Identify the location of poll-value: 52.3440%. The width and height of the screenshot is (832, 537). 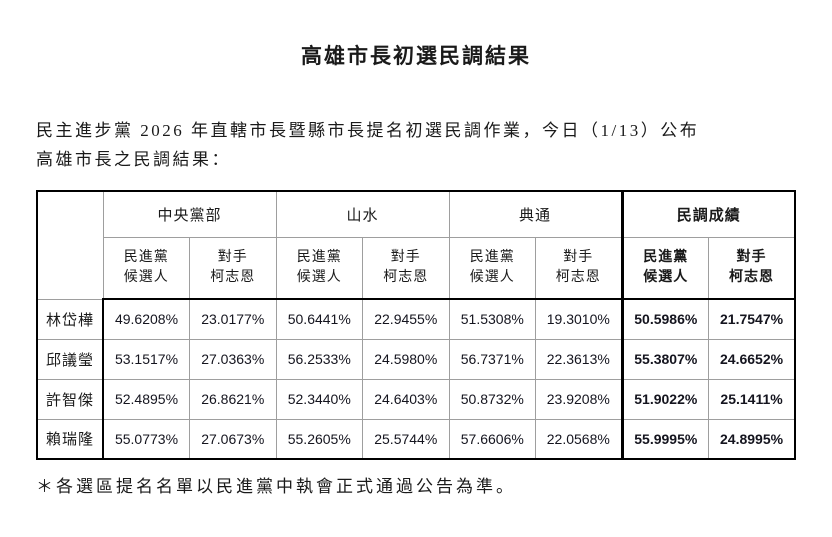
(319, 399).